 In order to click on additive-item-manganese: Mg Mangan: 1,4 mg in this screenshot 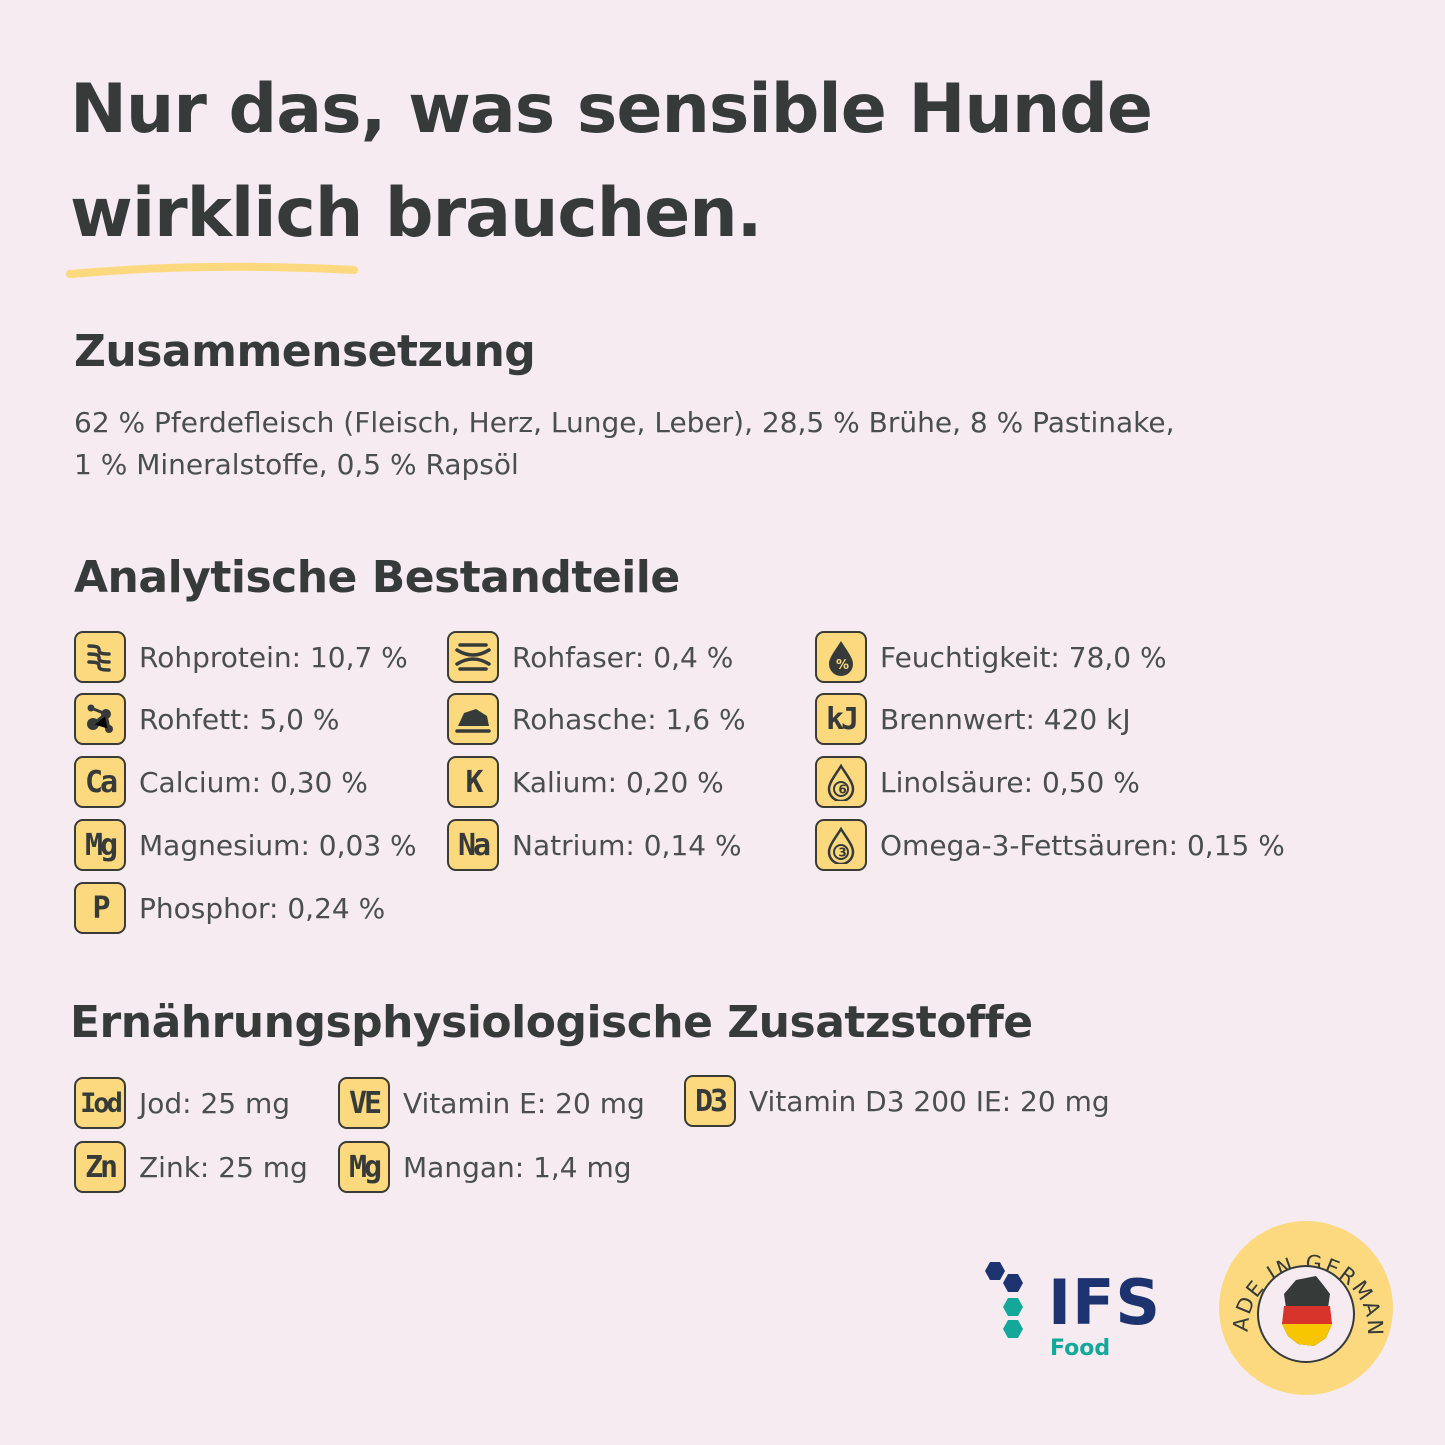, I will do `click(485, 1167)`.